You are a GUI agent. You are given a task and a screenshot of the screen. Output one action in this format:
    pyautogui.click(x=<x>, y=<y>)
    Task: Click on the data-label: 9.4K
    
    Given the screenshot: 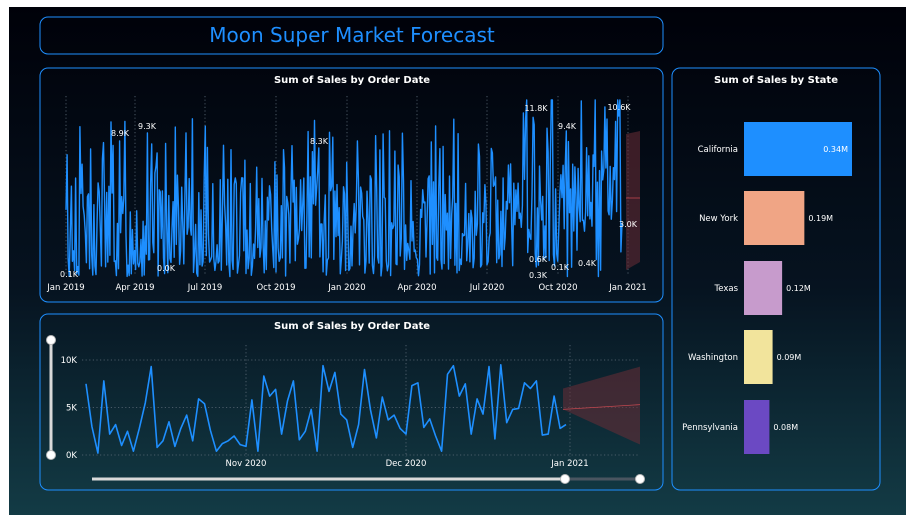 What is the action you would take?
    pyautogui.click(x=567, y=126)
    